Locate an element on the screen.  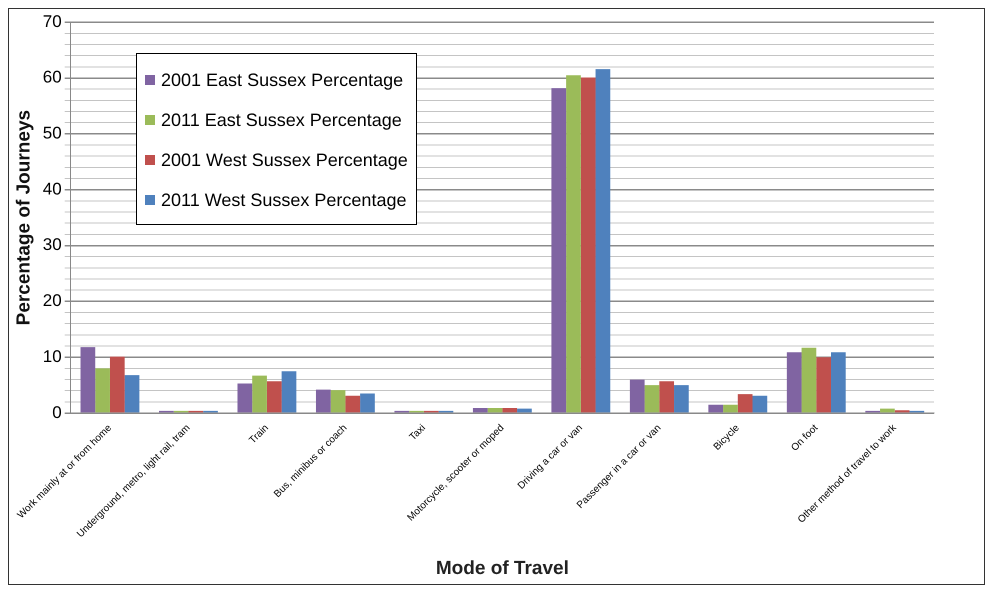
x-axis-title: Mode of Travel is located at coordinates (502, 568).